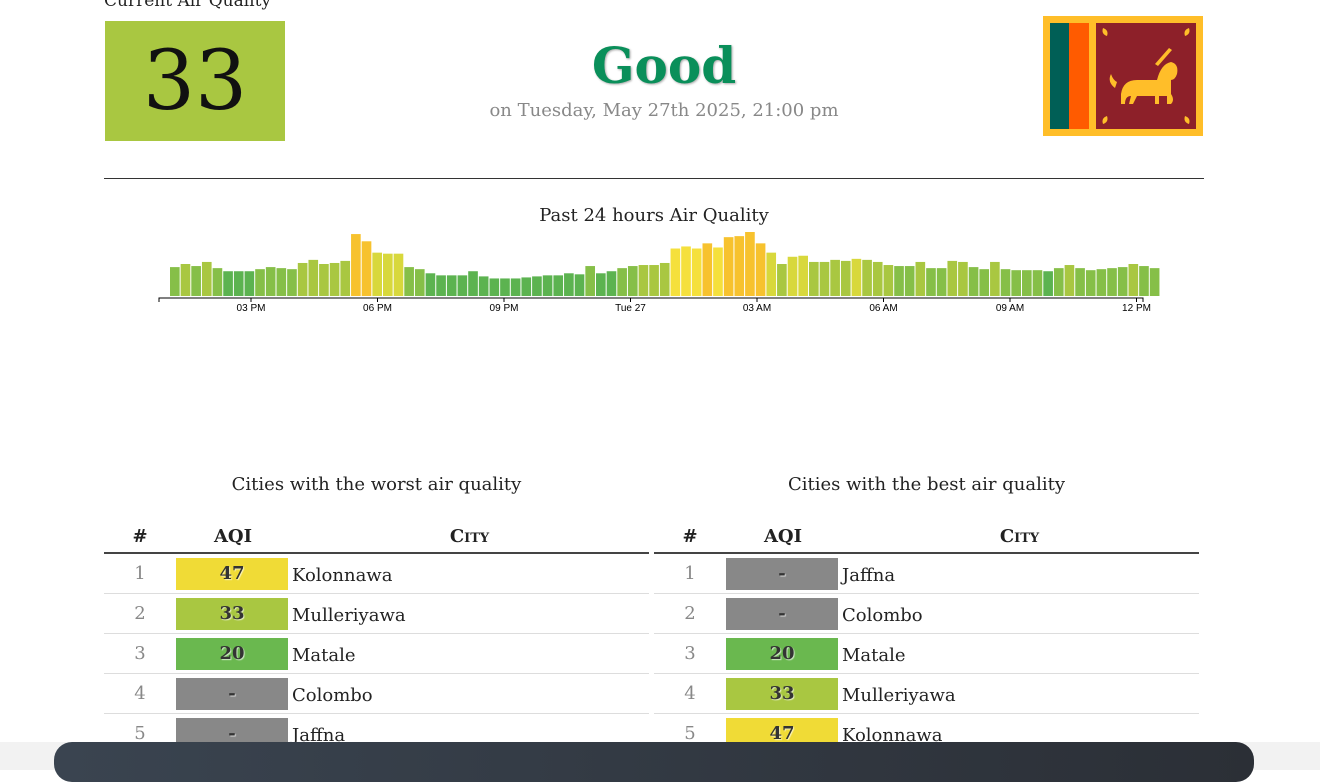  I want to click on row-city-link: Jaffna, so click(1019, 573).